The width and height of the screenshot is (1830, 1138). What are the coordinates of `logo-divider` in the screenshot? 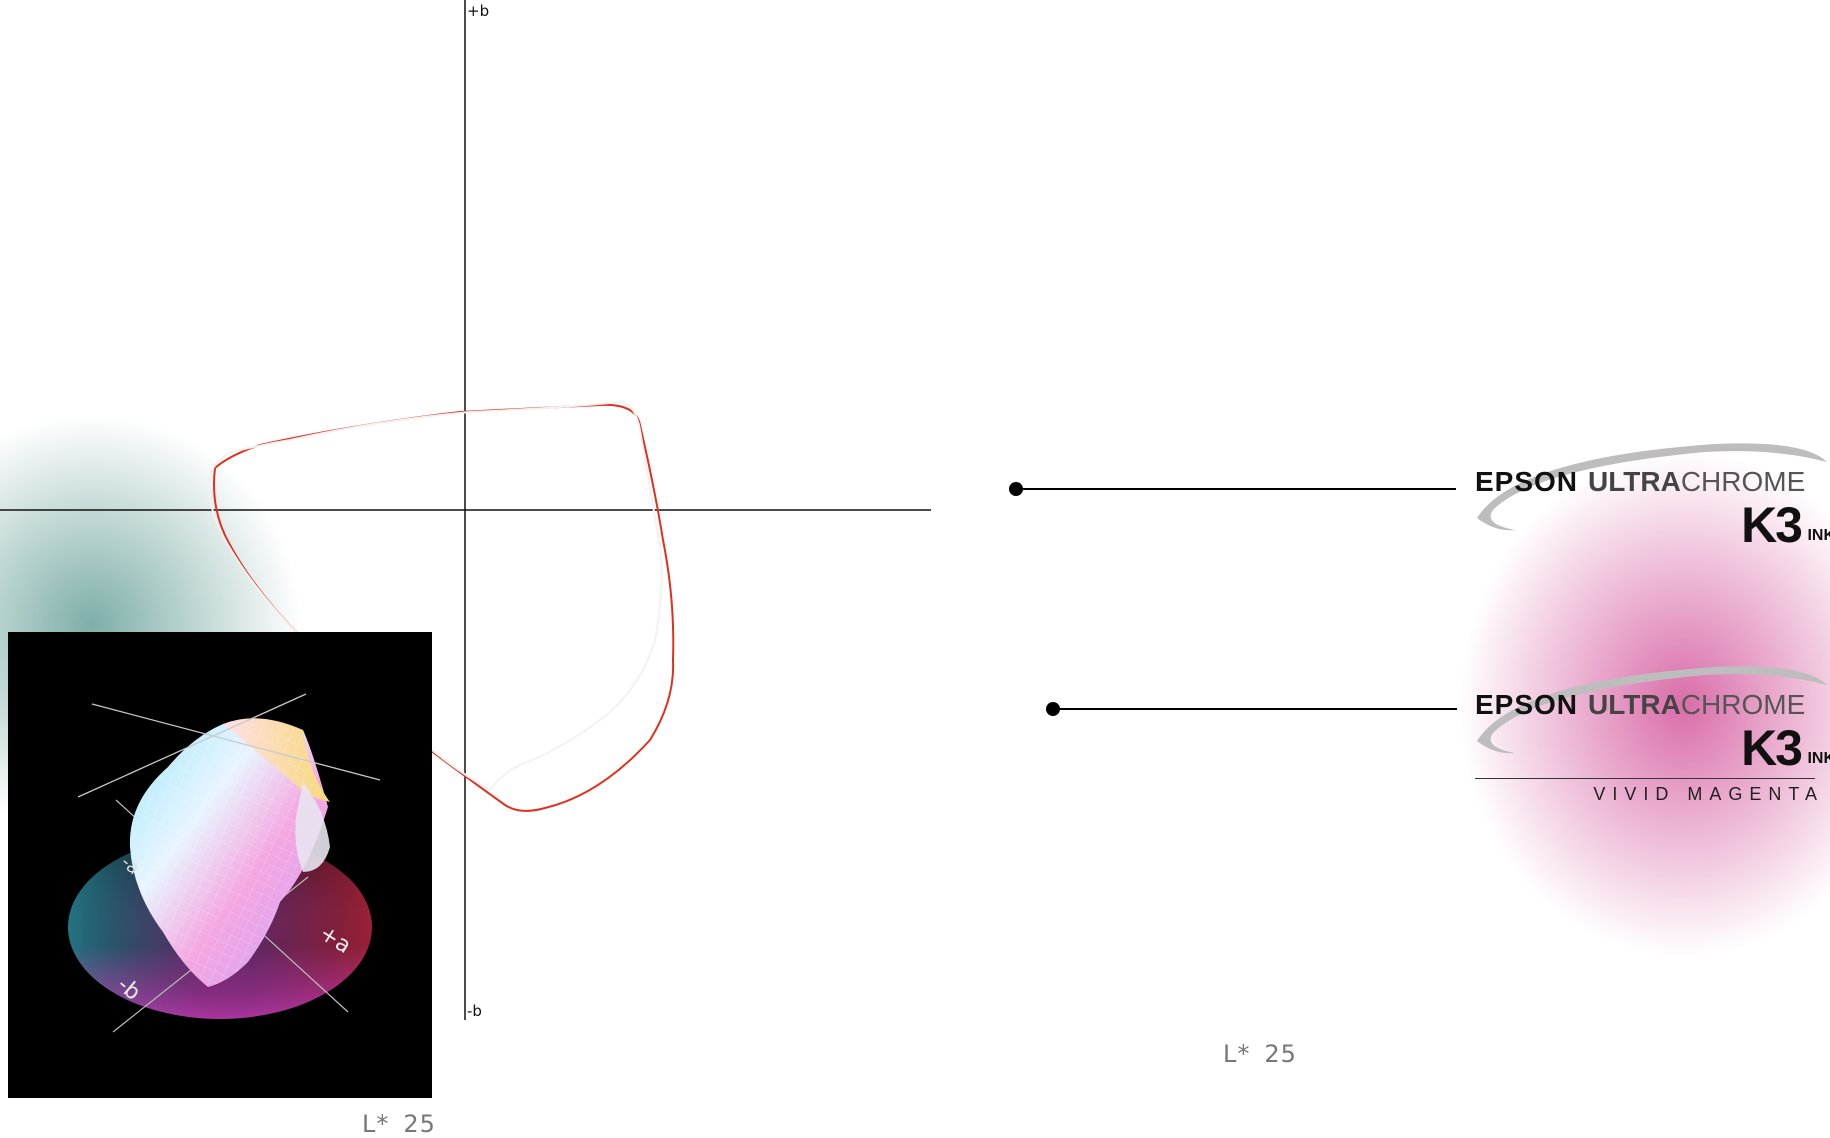 It's located at (1645, 778).